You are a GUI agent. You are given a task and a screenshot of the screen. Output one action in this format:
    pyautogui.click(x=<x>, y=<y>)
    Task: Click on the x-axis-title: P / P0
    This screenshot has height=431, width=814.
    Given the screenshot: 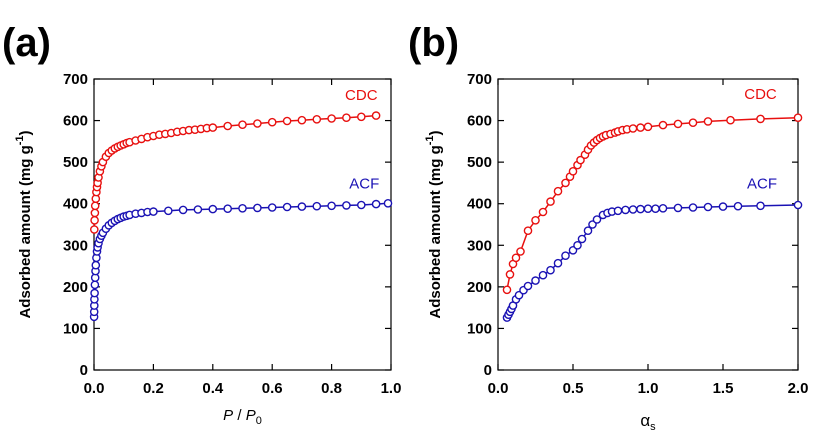 What is the action you would take?
    pyautogui.click(x=242, y=417)
    